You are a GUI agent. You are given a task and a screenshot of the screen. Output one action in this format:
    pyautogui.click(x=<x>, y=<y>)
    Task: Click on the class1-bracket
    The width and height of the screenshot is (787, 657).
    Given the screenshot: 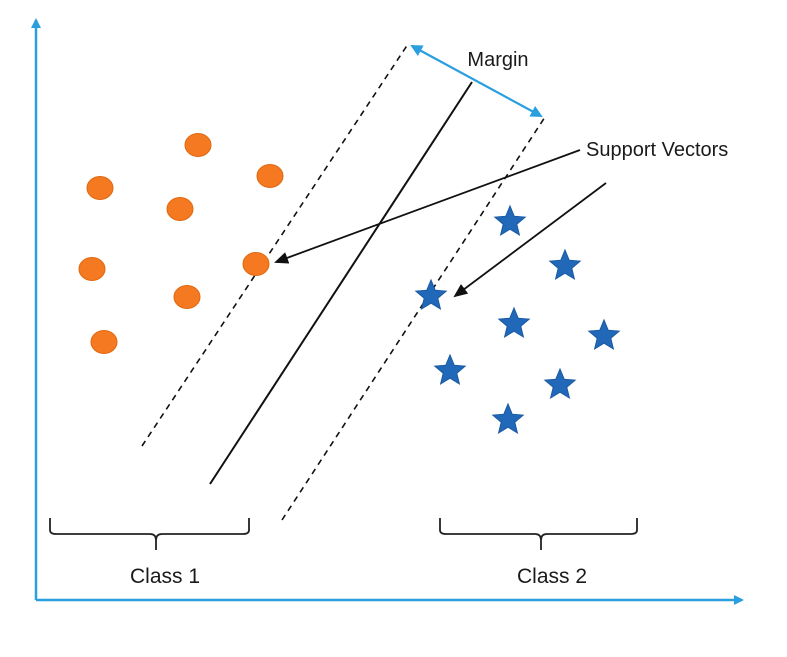 What is the action you would take?
    pyautogui.click(x=149, y=534)
    